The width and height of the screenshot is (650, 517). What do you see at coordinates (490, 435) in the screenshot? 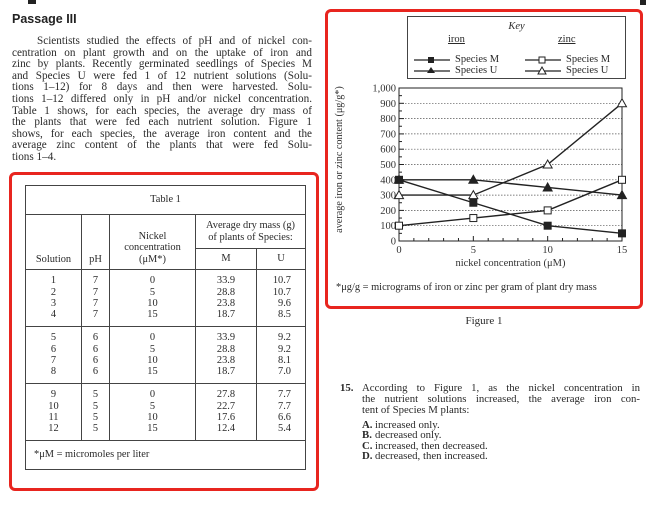
I see `answer-option-b: B. decreased only.` at bounding box center [490, 435].